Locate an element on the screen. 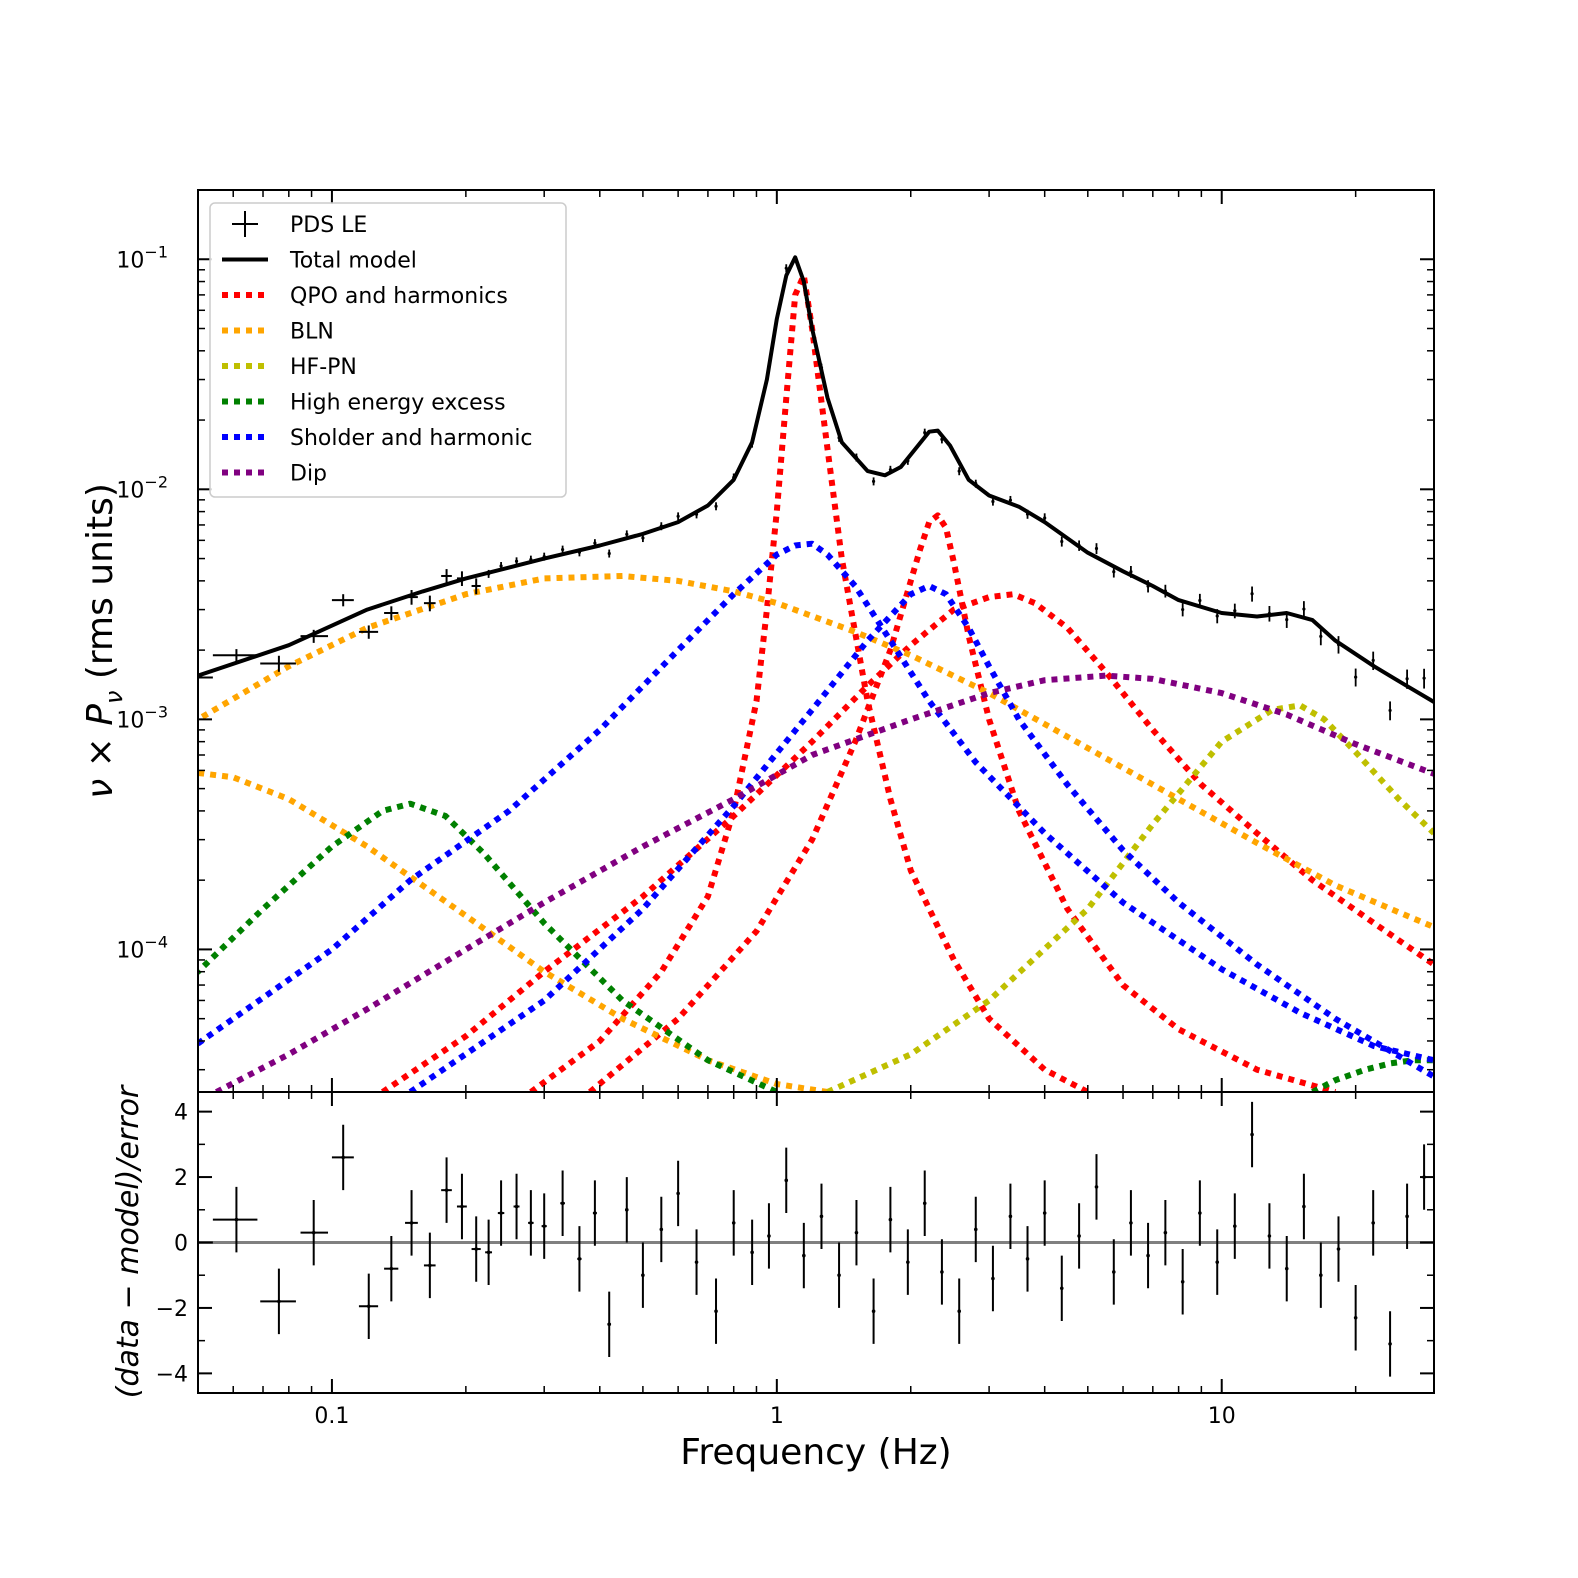 This screenshot has width=1578, height=1578. top-y-axis-title: ν × Pν (rms units) is located at coordinates (104, 641).